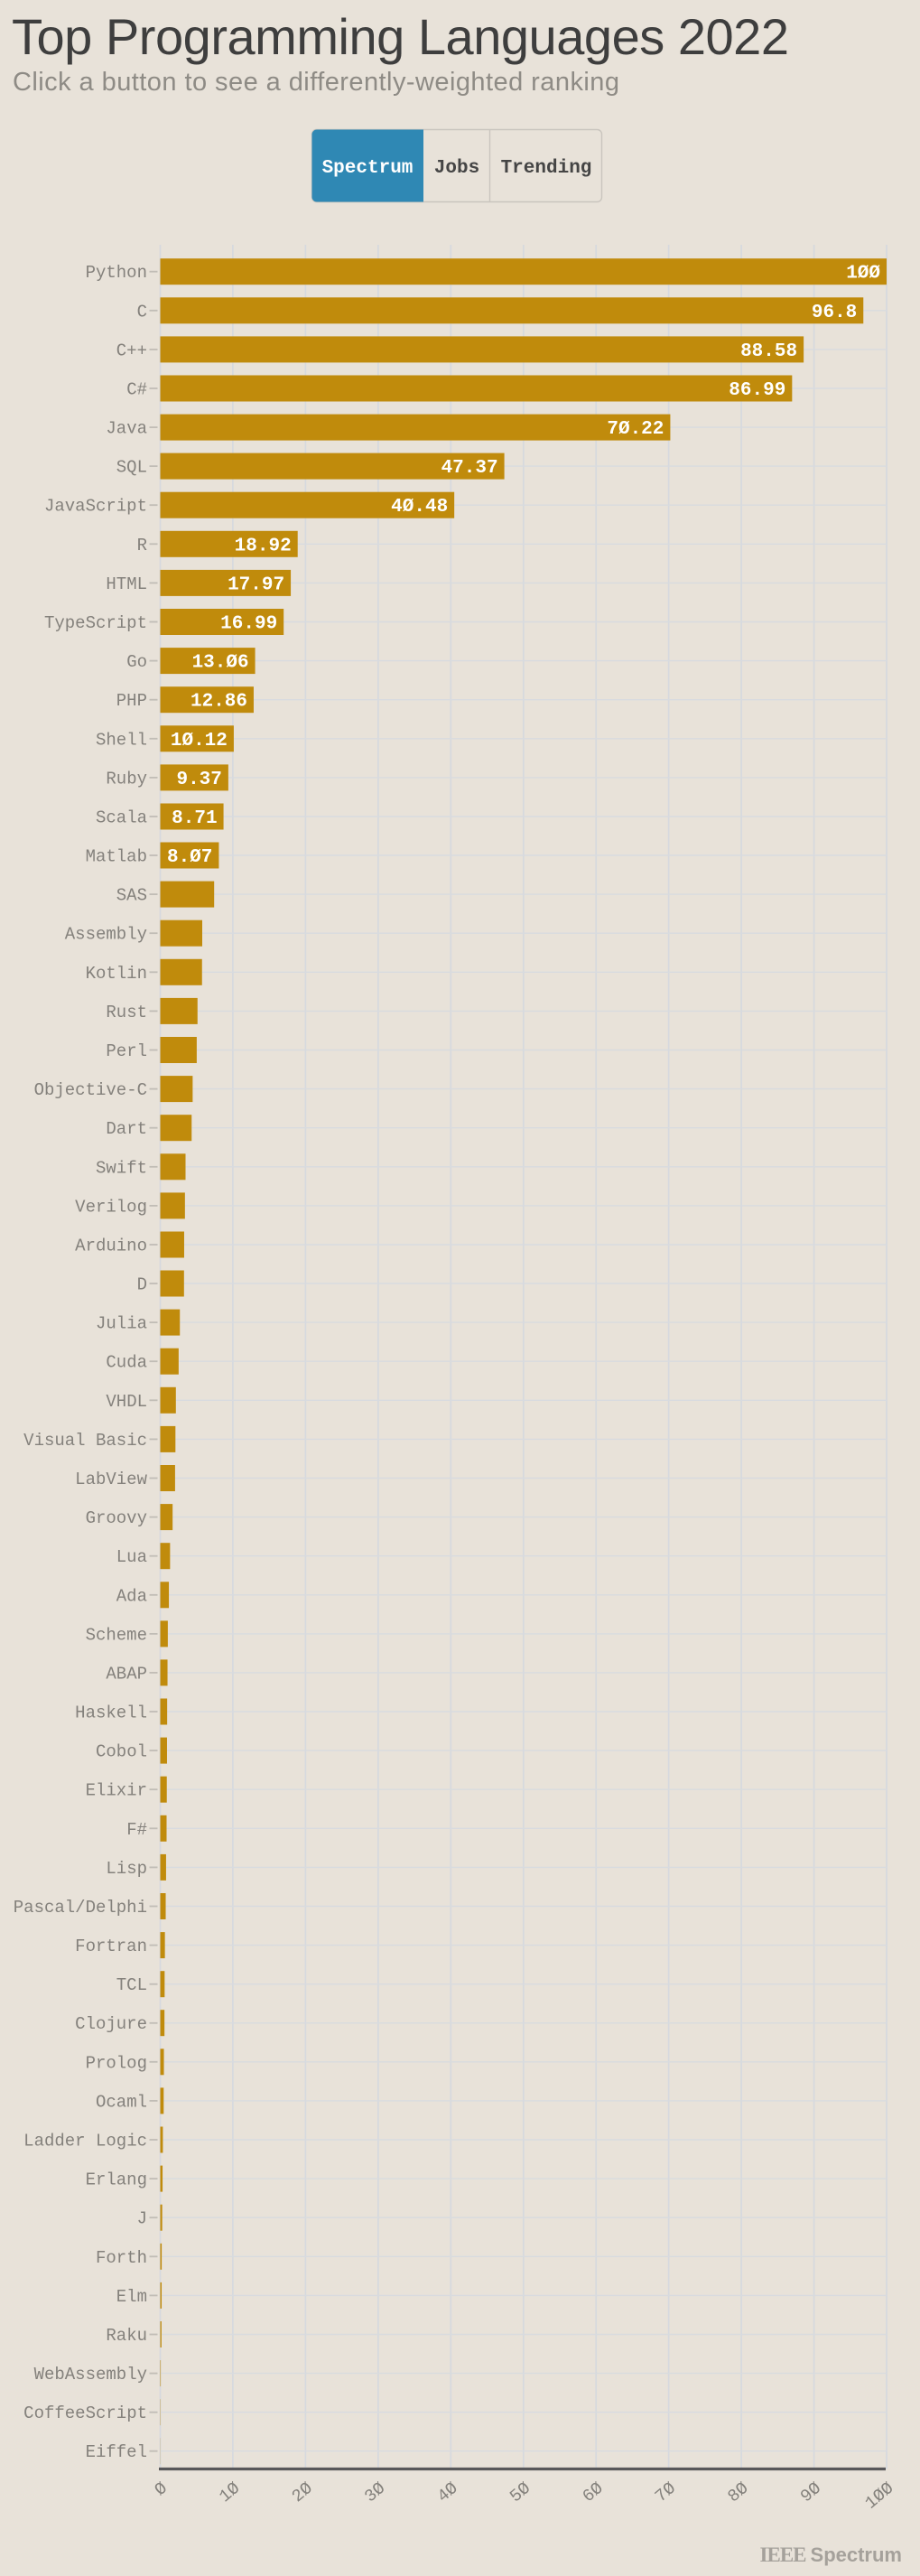 This screenshot has height=2576, width=920. What do you see at coordinates (121, 1752) in the screenshot?
I see `svg-text: Cobol` at bounding box center [121, 1752].